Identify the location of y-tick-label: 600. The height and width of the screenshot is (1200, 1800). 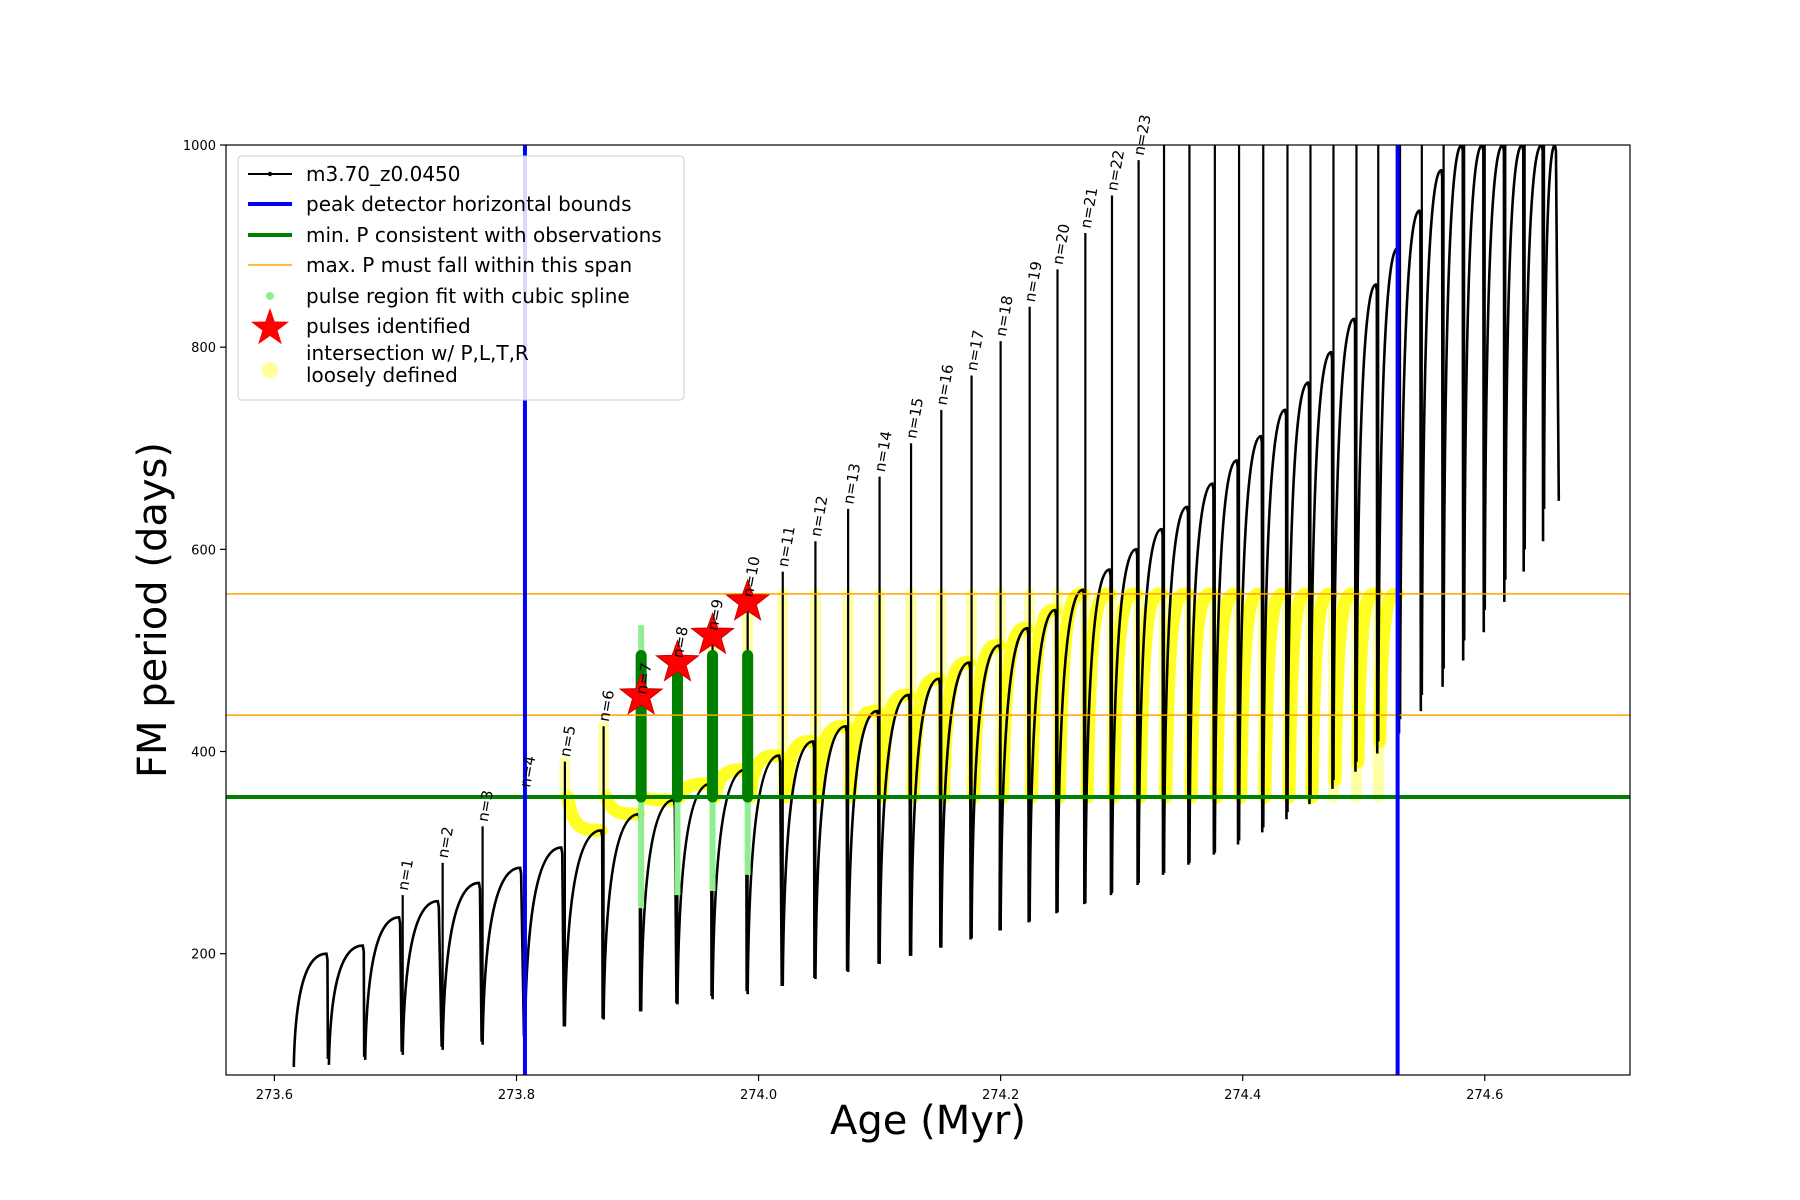
(203, 550).